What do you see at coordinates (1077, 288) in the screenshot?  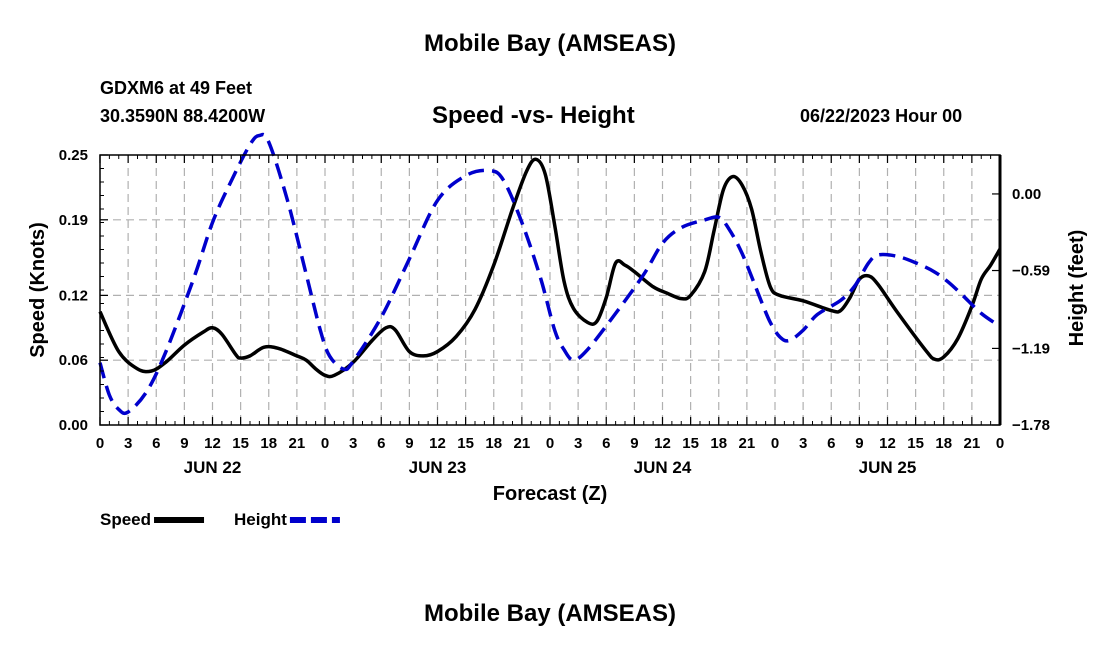 I see `y2-axis-label: Height (feet)` at bounding box center [1077, 288].